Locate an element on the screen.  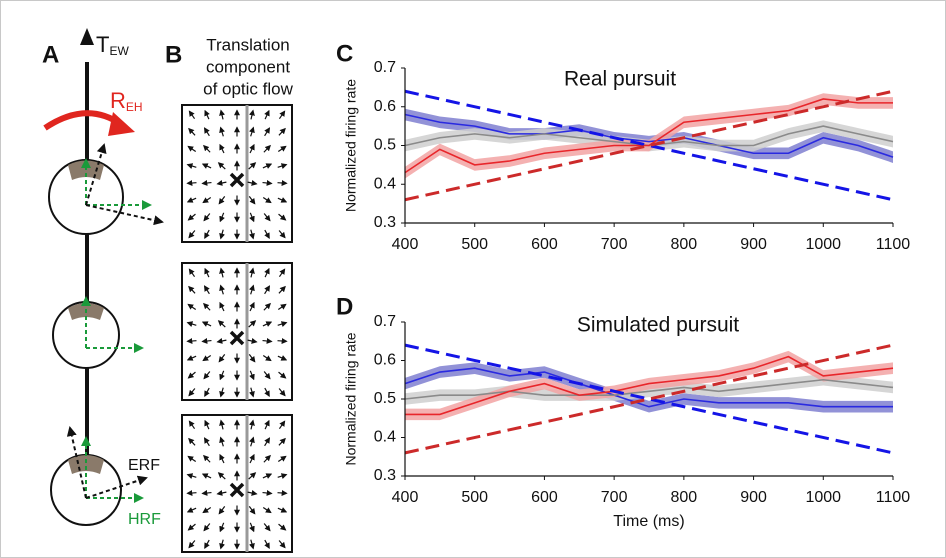
axis-arrowhead is located at coordinates (87, 36).